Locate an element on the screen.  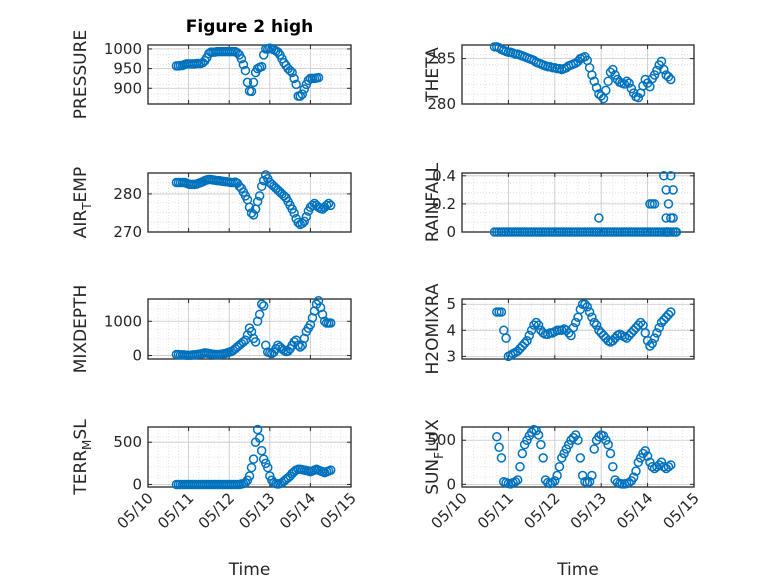
x-tick-label: 05/11 is located at coordinates (495, 510).